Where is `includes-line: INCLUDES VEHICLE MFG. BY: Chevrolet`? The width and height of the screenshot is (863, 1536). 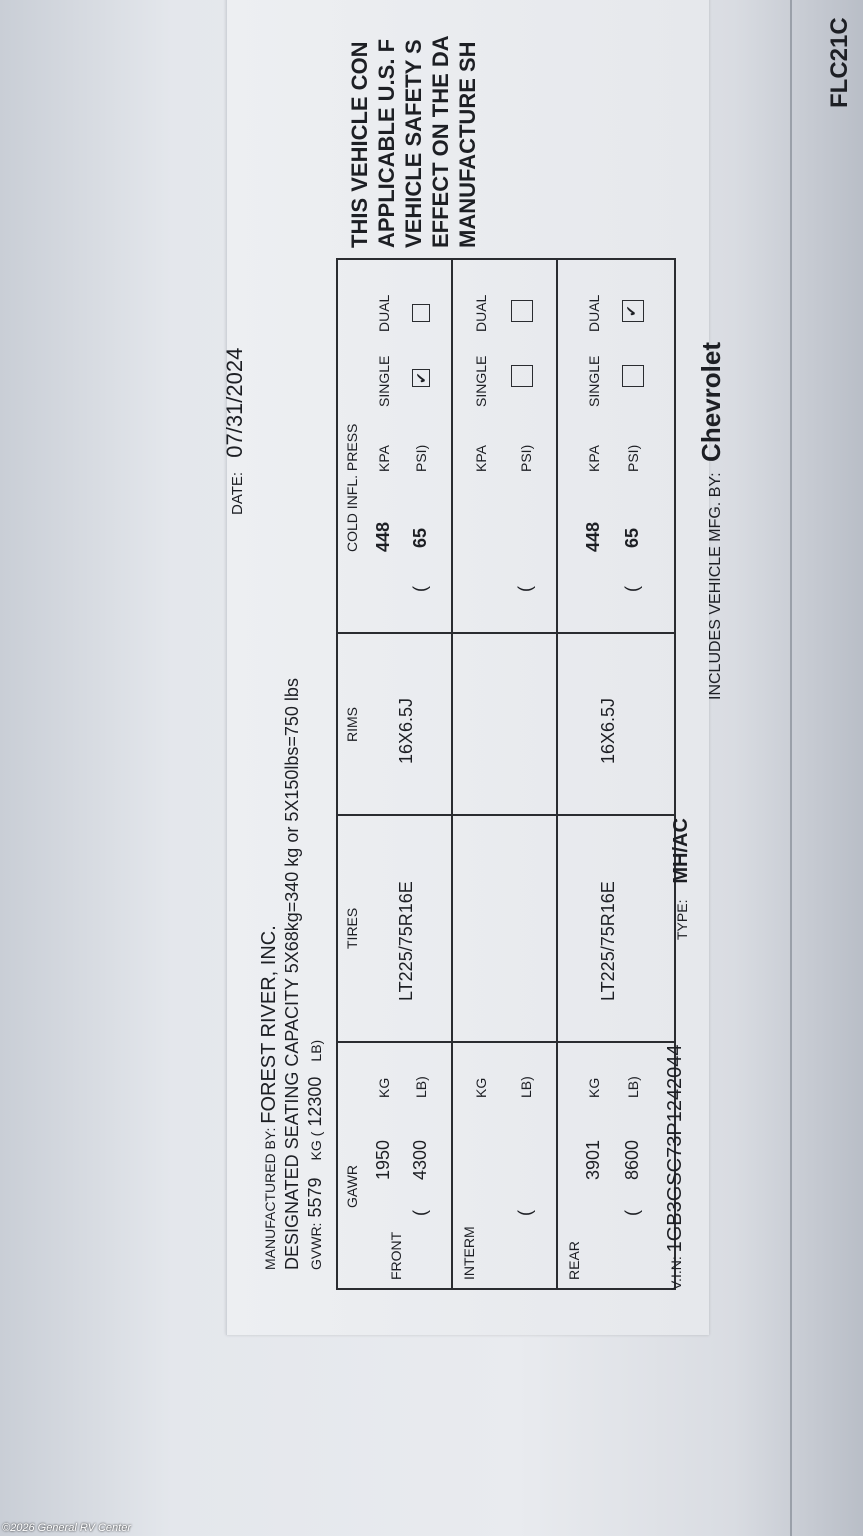
includes-line: INCLUDES VEHICLE MFG. BY: Chevrolet is located at coordinates (711, 521).